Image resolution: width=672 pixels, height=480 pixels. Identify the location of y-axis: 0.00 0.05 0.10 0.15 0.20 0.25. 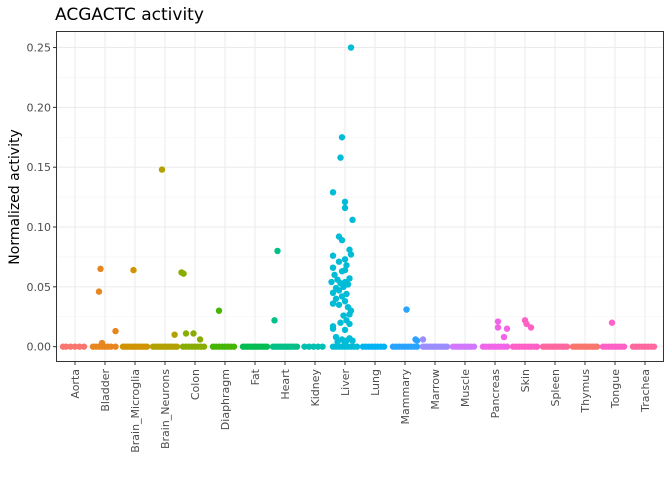
(42, 198).